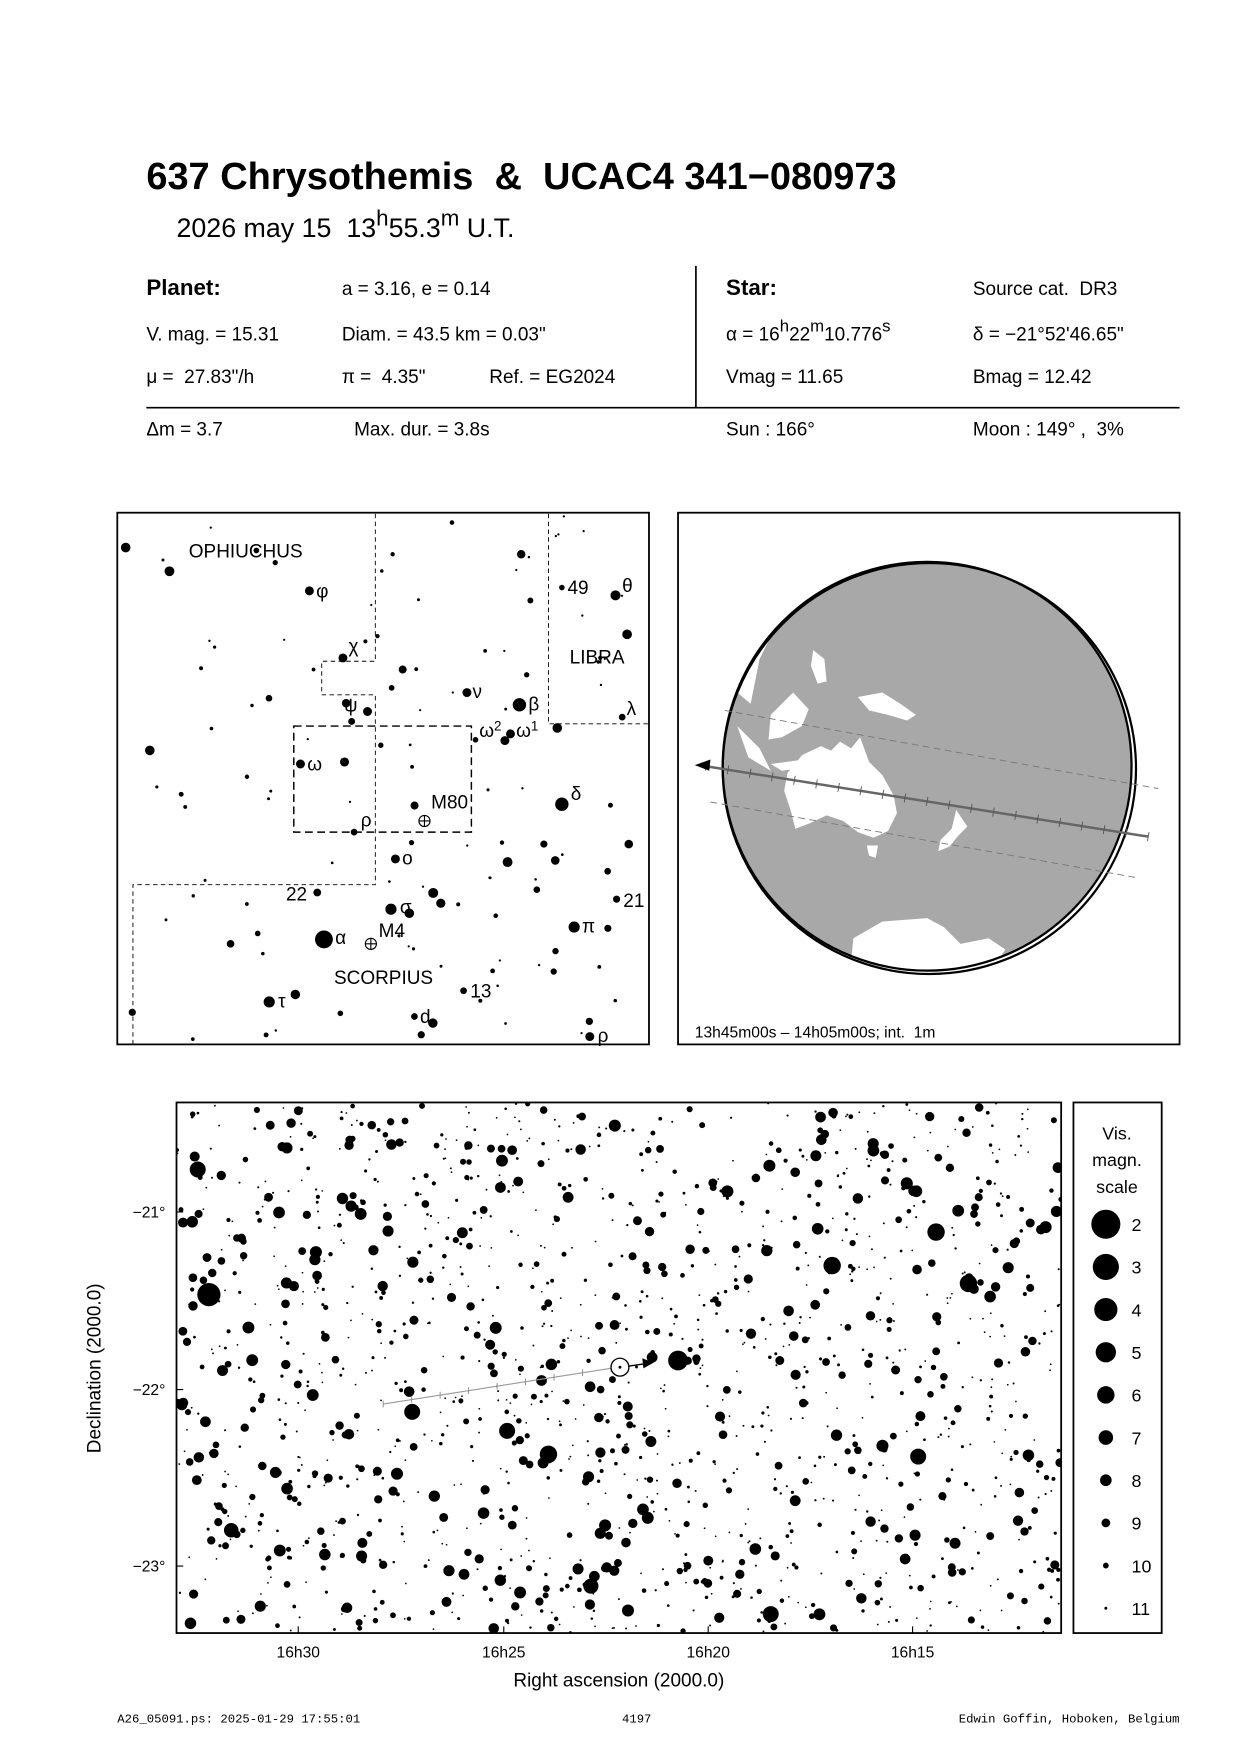  I want to click on legend-label: 2, so click(1137, 1225).